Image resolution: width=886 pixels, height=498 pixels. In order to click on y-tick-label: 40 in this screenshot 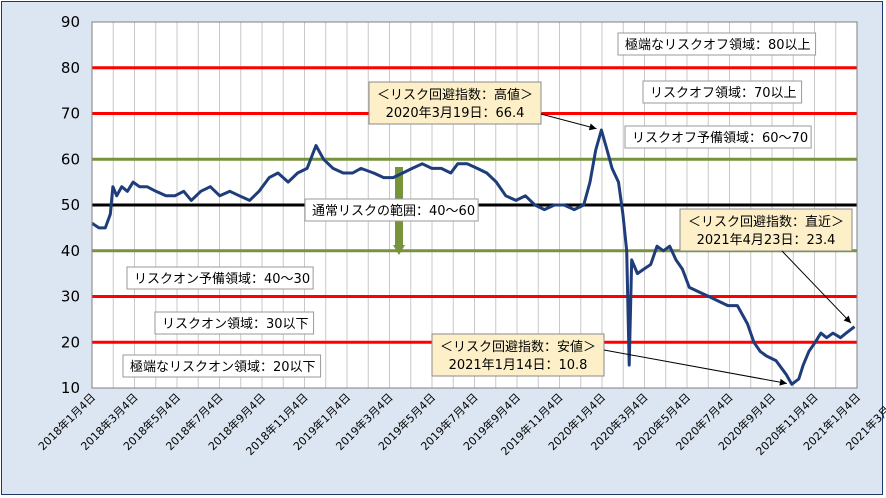, I will do `click(70, 251)`.